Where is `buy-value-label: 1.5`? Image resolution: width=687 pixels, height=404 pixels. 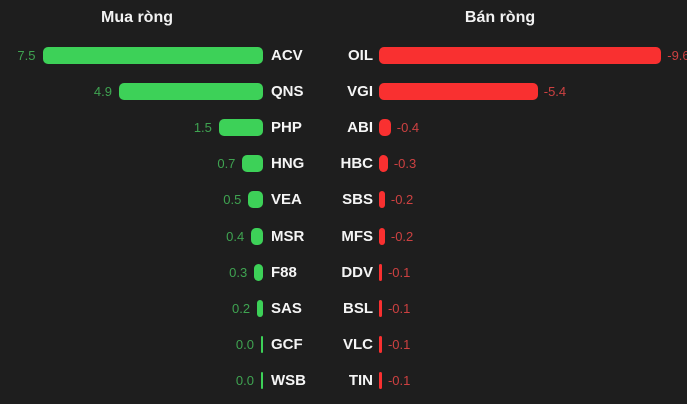 buy-value-label: 1.5 is located at coordinates (202, 127).